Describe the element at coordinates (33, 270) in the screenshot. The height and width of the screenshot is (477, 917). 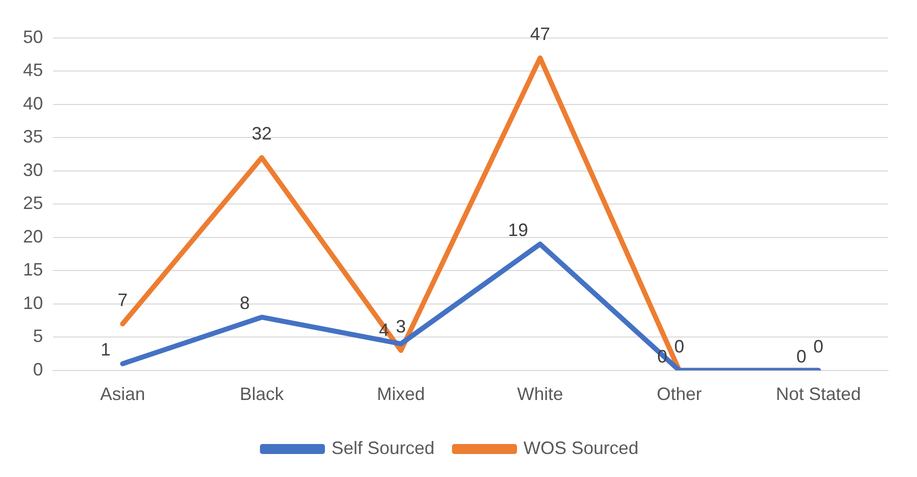
I see `y-tick-label: 15` at that location.